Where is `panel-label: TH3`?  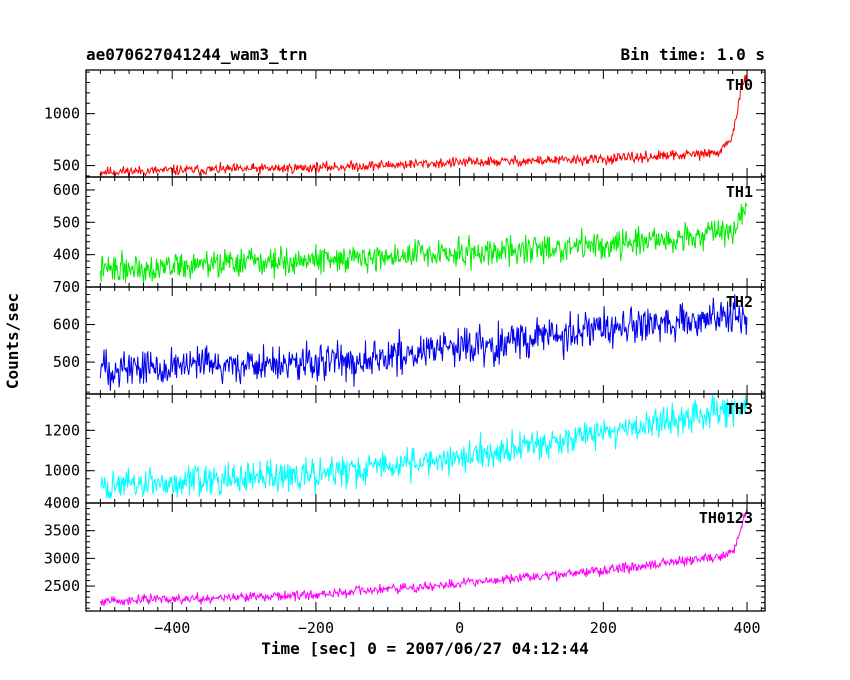 panel-label: TH3 is located at coordinates (739, 409).